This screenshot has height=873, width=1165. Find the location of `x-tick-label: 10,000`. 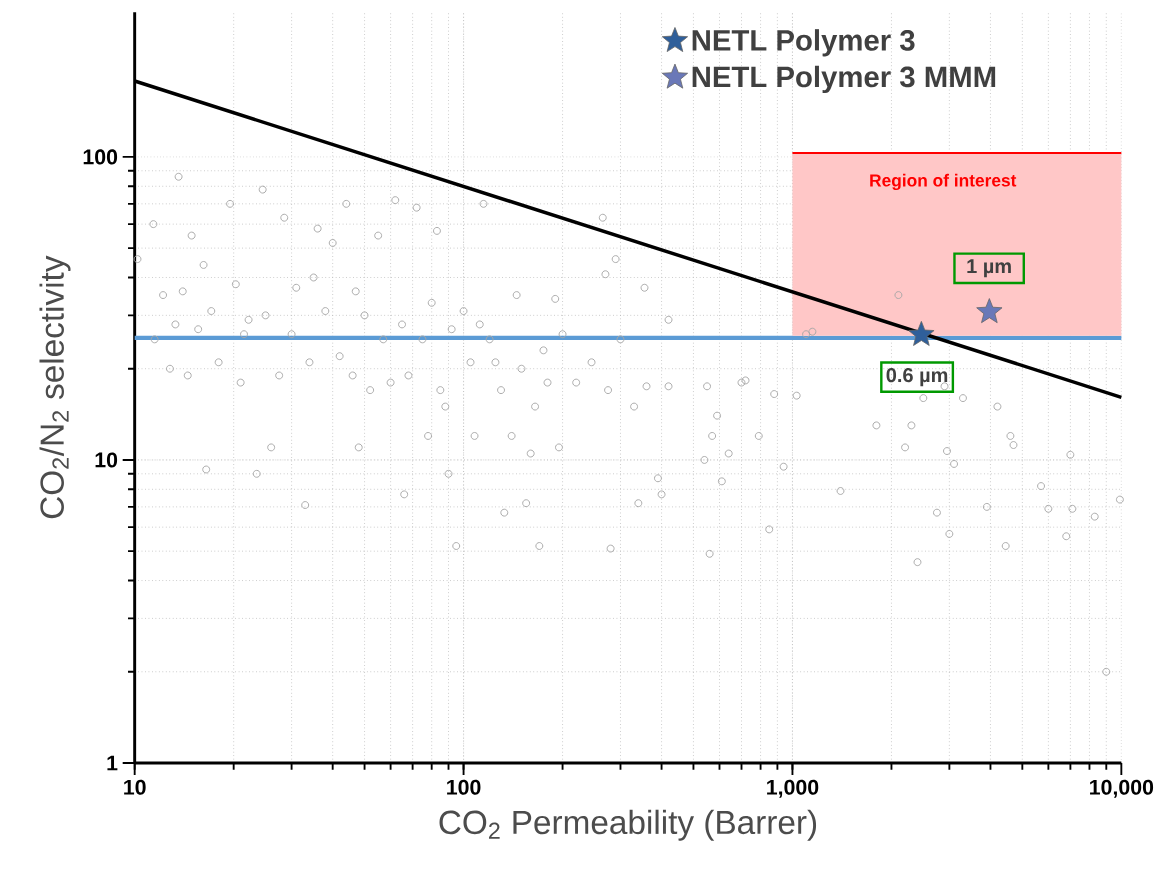

x-tick-label: 10,000 is located at coordinates (1122, 788).